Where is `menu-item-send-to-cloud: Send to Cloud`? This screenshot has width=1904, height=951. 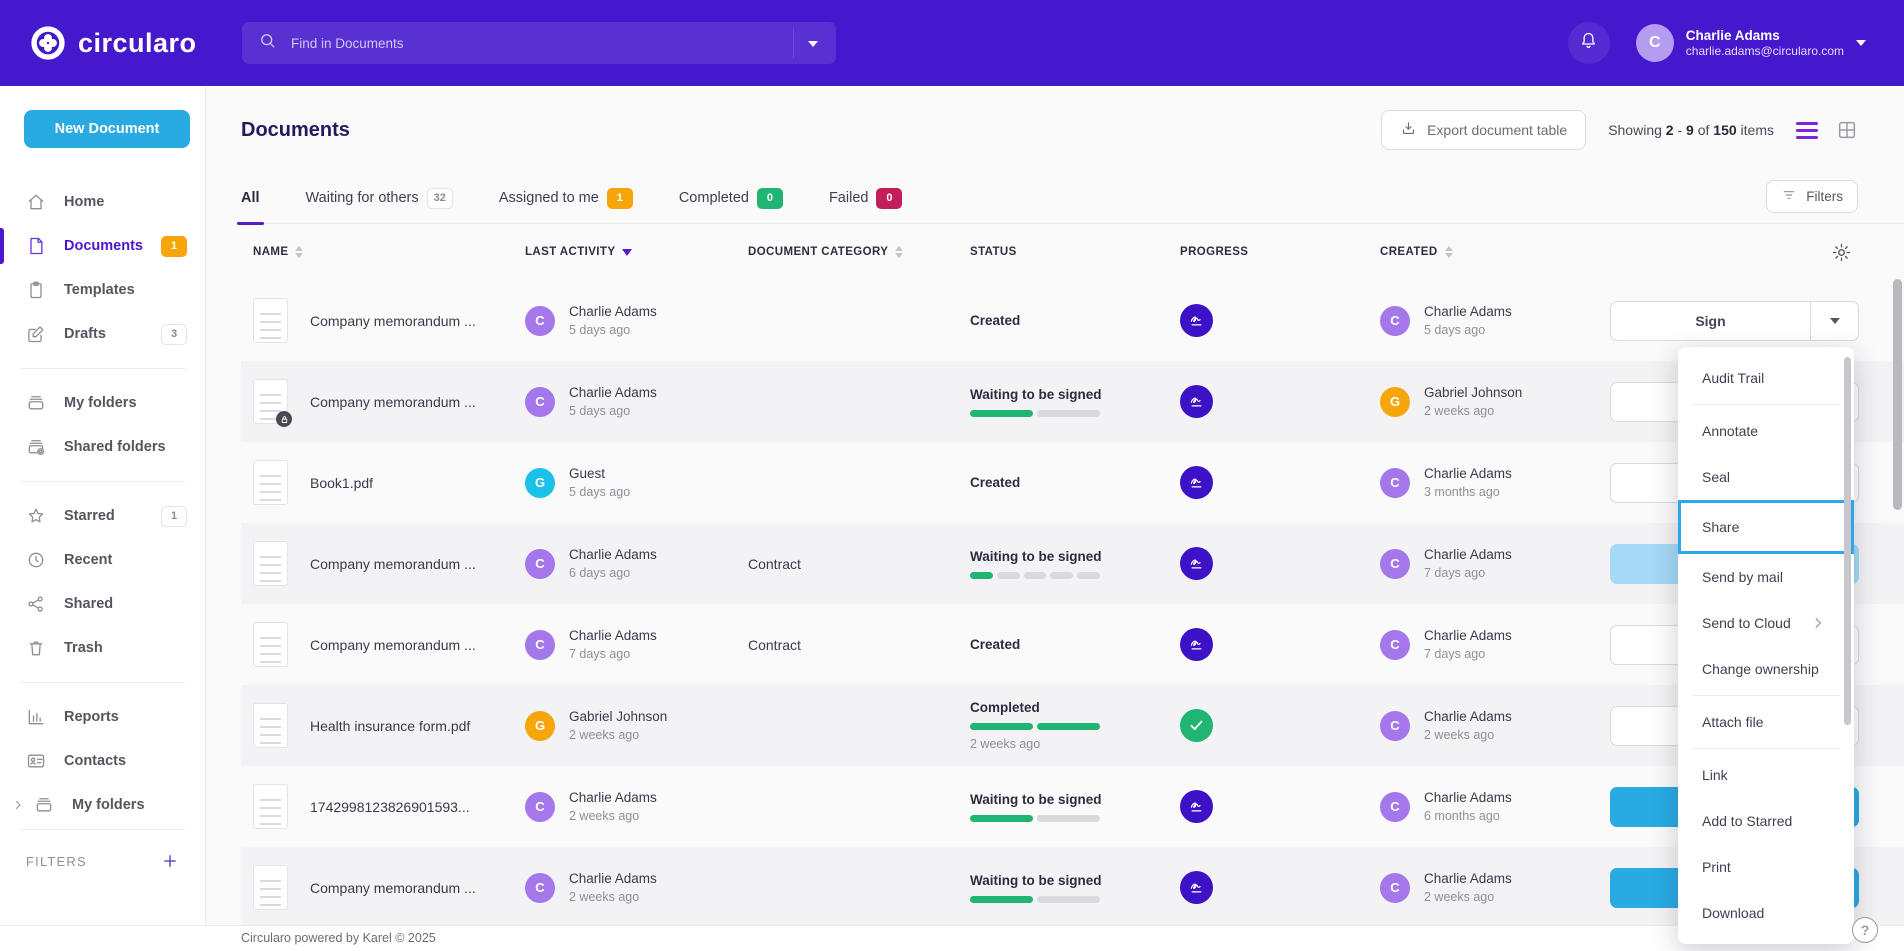
menu-item-send-to-cloud: Send to Cloud is located at coordinates (1766, 623).